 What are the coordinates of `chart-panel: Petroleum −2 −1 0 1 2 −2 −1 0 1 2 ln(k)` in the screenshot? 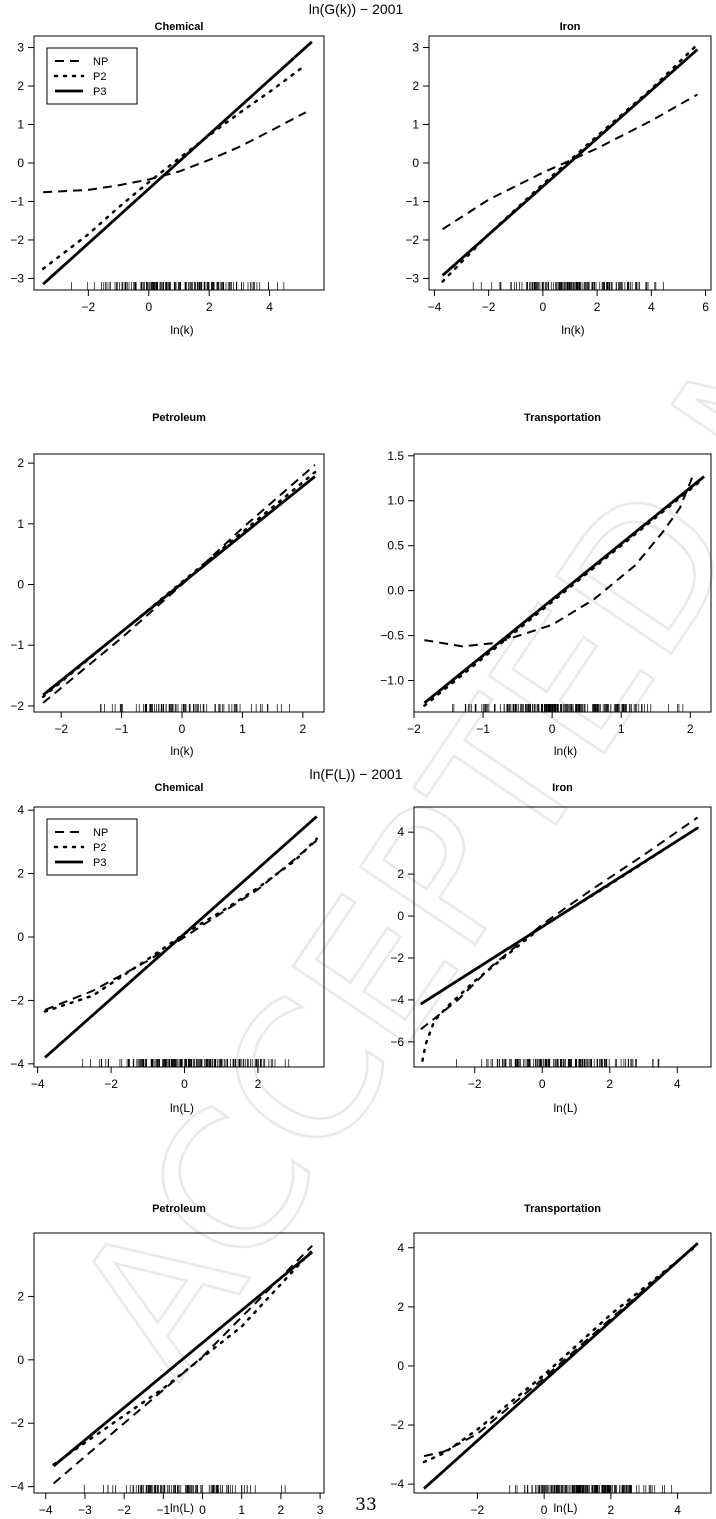 It's located at (167, 585).